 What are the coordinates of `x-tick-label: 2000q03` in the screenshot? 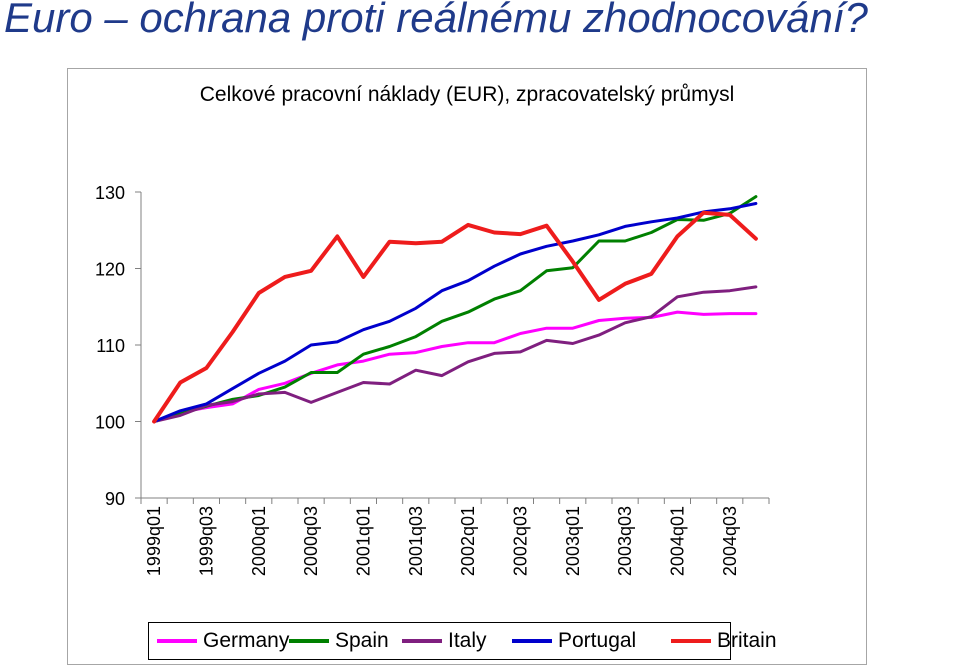 It's located at (311, 541).